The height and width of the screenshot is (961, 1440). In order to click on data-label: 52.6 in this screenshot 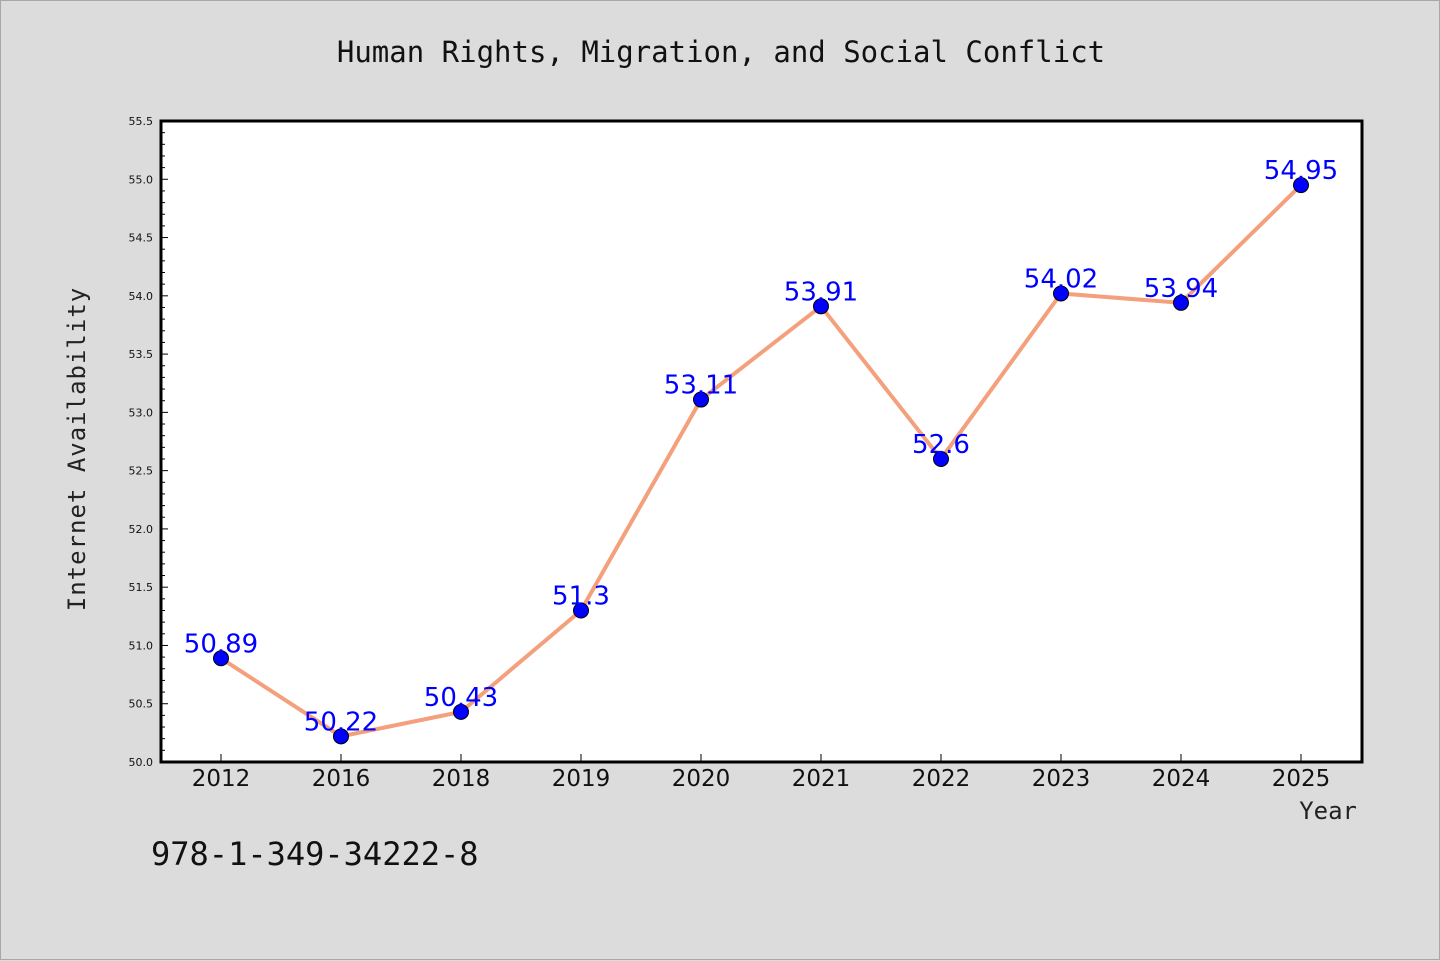, I will do `click(941, 445)`.